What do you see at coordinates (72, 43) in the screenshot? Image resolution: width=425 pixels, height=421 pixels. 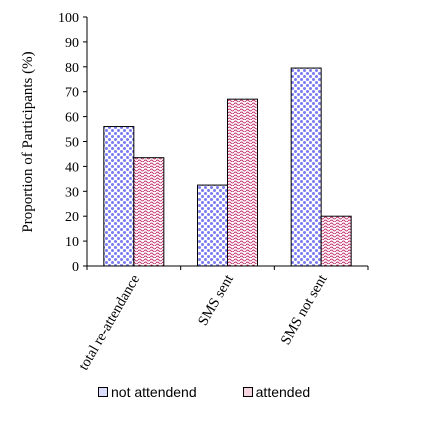 I see `y-tick-label: 90` at bounding box center [72, 43].